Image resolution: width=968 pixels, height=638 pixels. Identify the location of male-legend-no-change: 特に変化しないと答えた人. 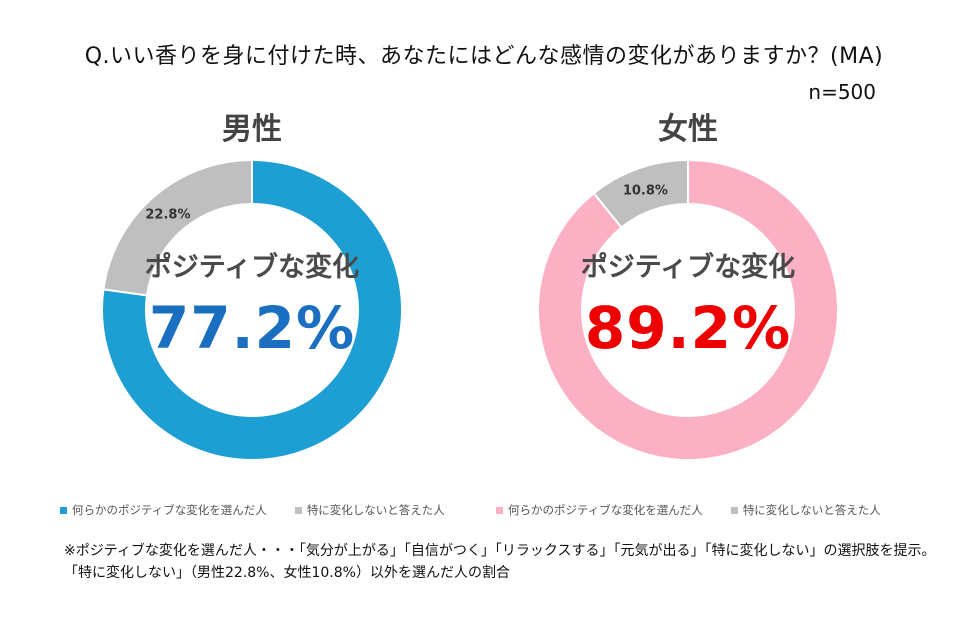
(369, 510).